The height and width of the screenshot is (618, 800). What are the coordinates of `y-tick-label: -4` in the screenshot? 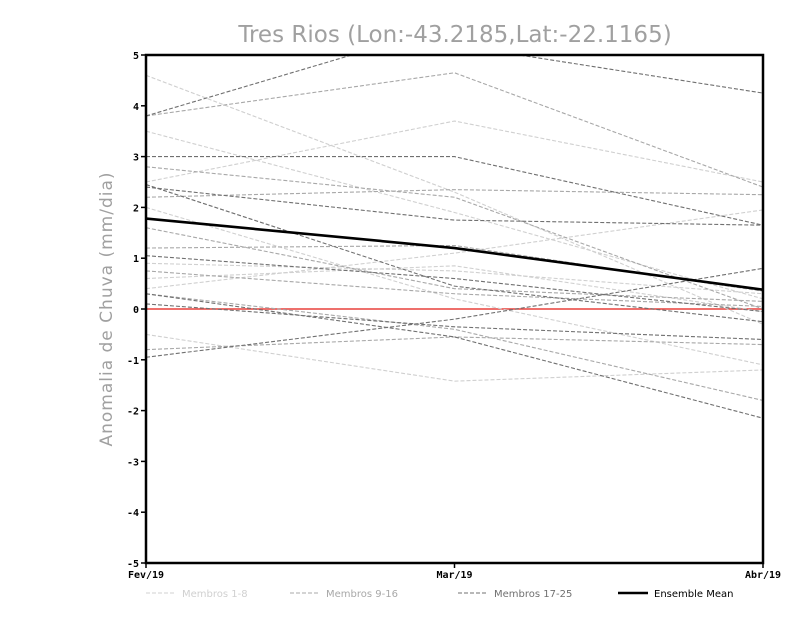 It's located at (133, 513).